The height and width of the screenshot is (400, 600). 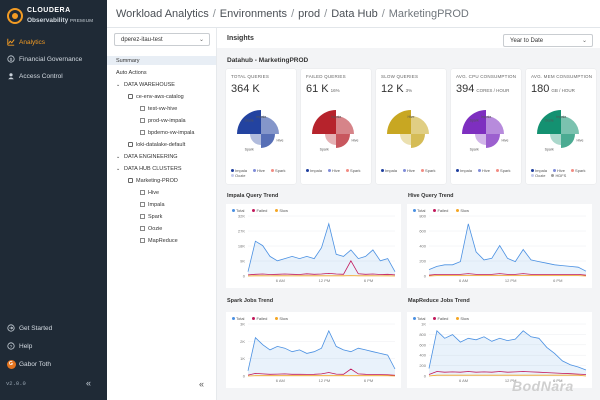 I want to click on tree-item: Marketing-PROD, so click(x=153, y=180).